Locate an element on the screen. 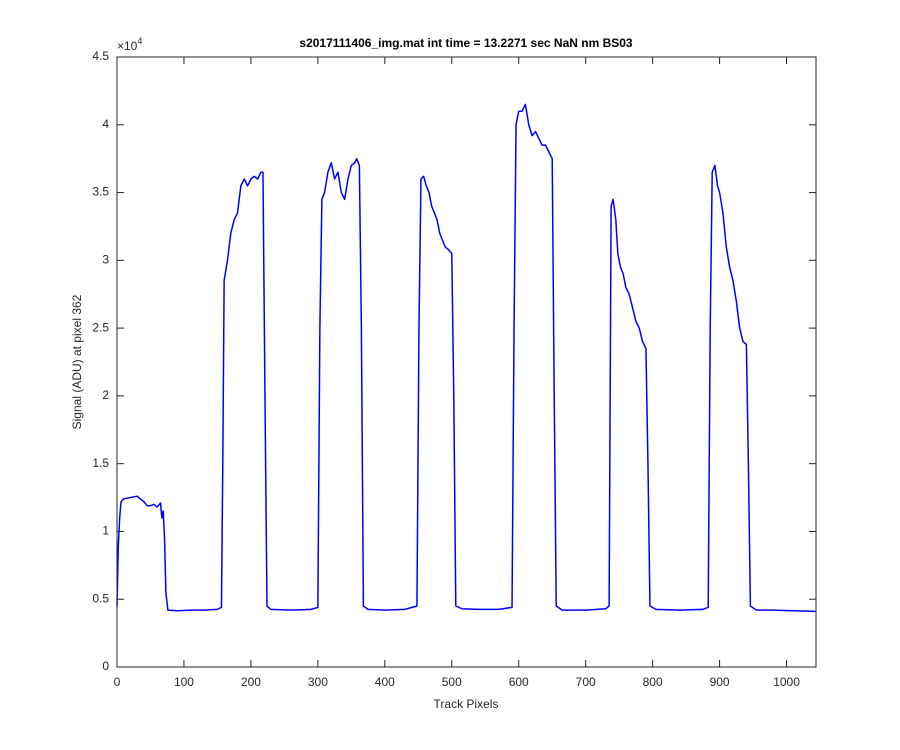  x-tick-label: 300 is located at coordinates (318, 682).